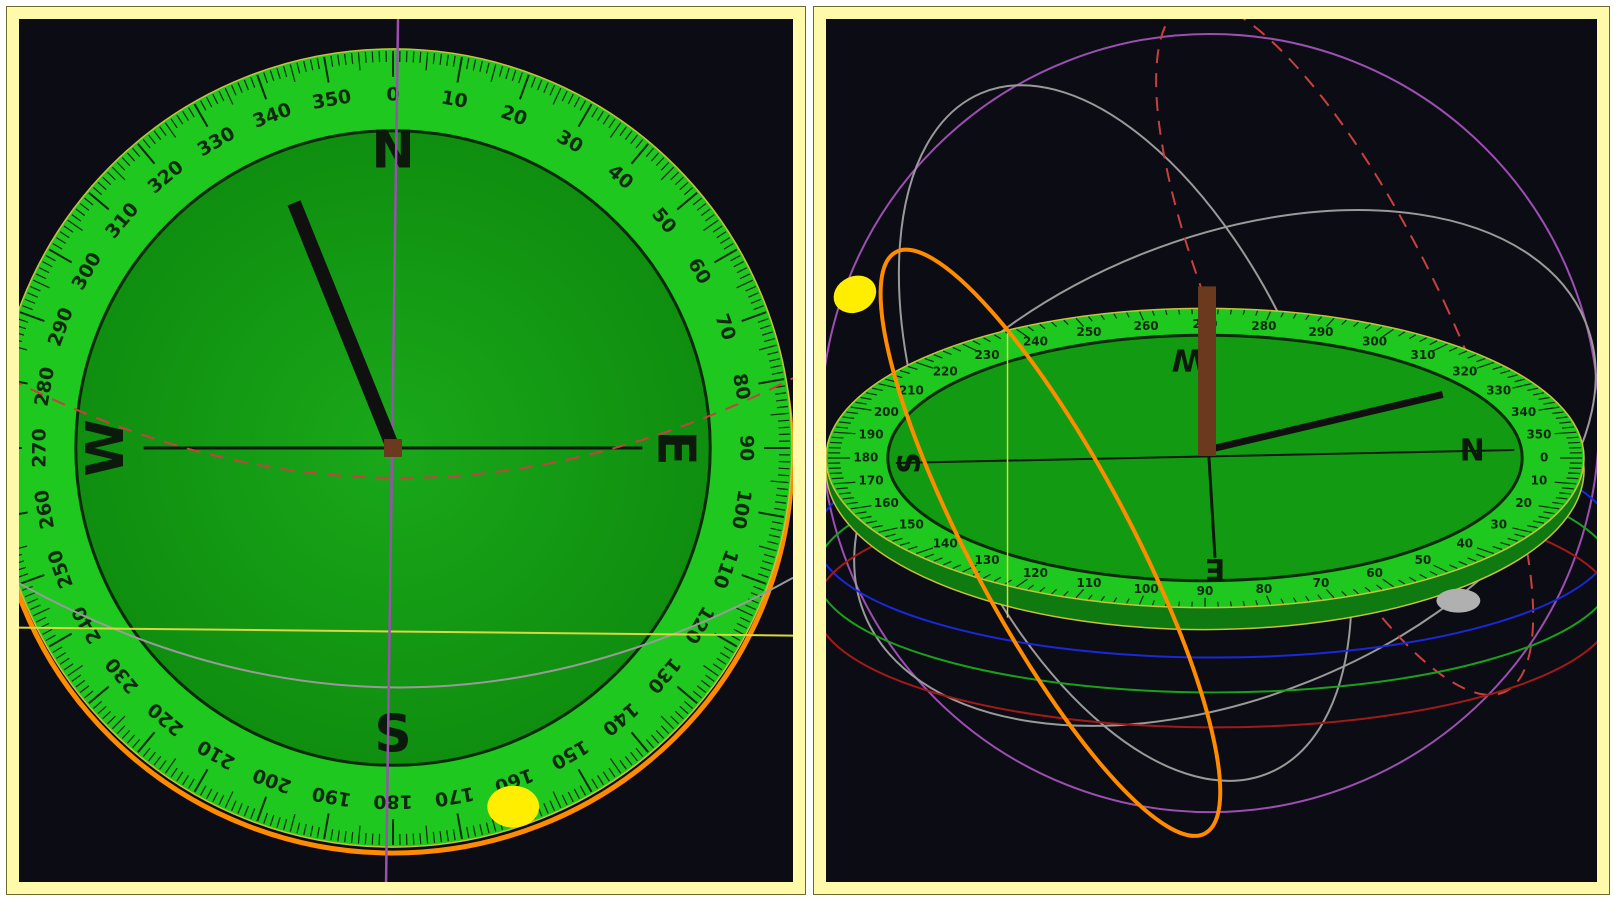 This screenshot has width=1615, height=901. I want to click on degree-label: 250, so click(1089, 332).